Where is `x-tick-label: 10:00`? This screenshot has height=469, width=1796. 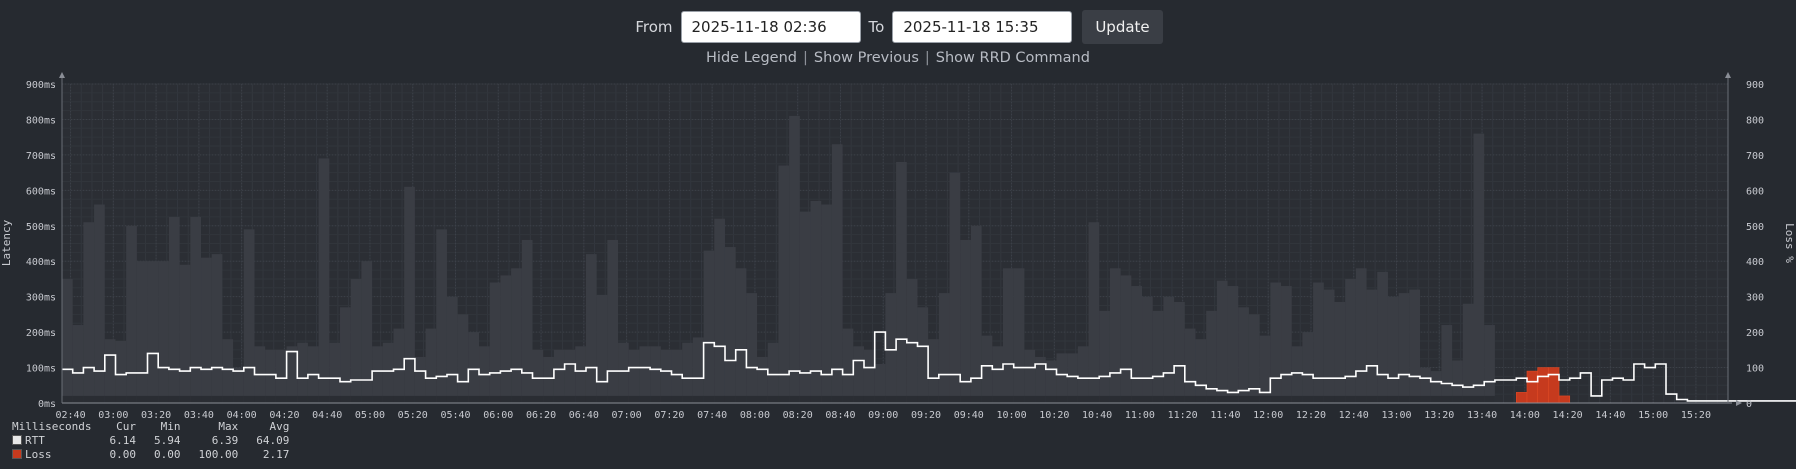 x-tick-label: 10:00 is located at coordinates (1012, 415).